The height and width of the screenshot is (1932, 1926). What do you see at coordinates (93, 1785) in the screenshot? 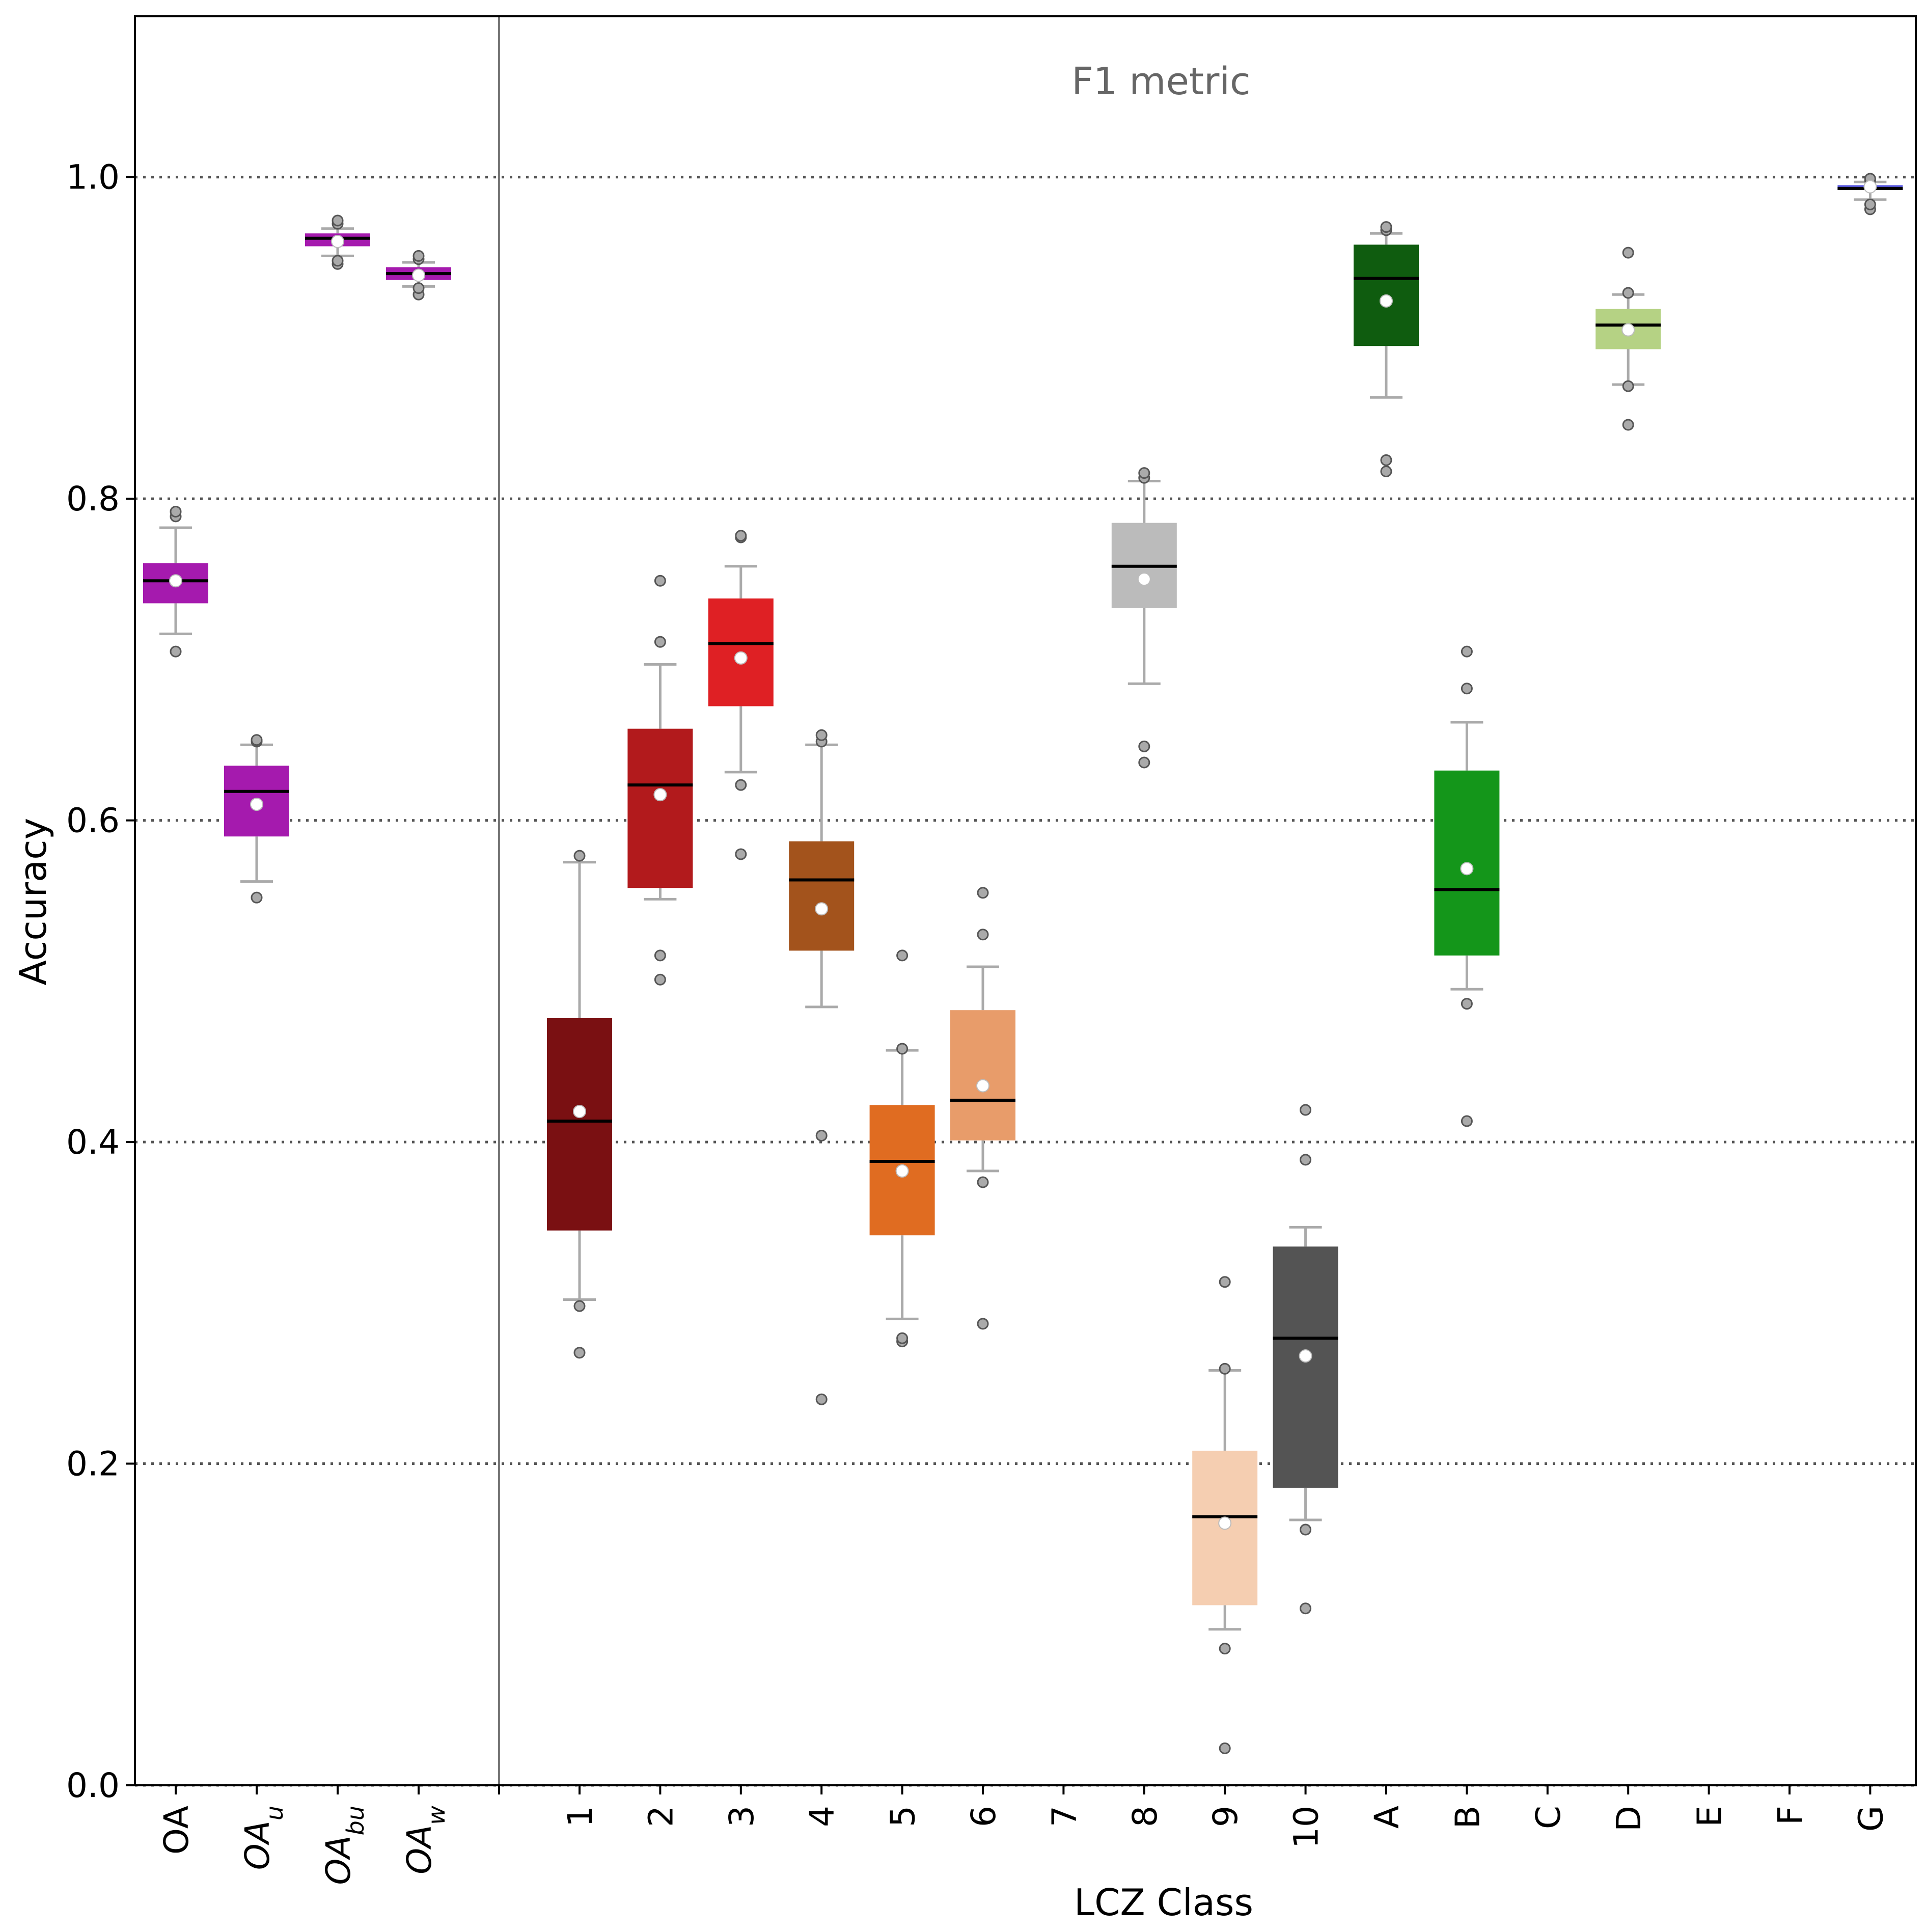
I see `y-tick-label: 0.0` at bounding box center [93, 1785].